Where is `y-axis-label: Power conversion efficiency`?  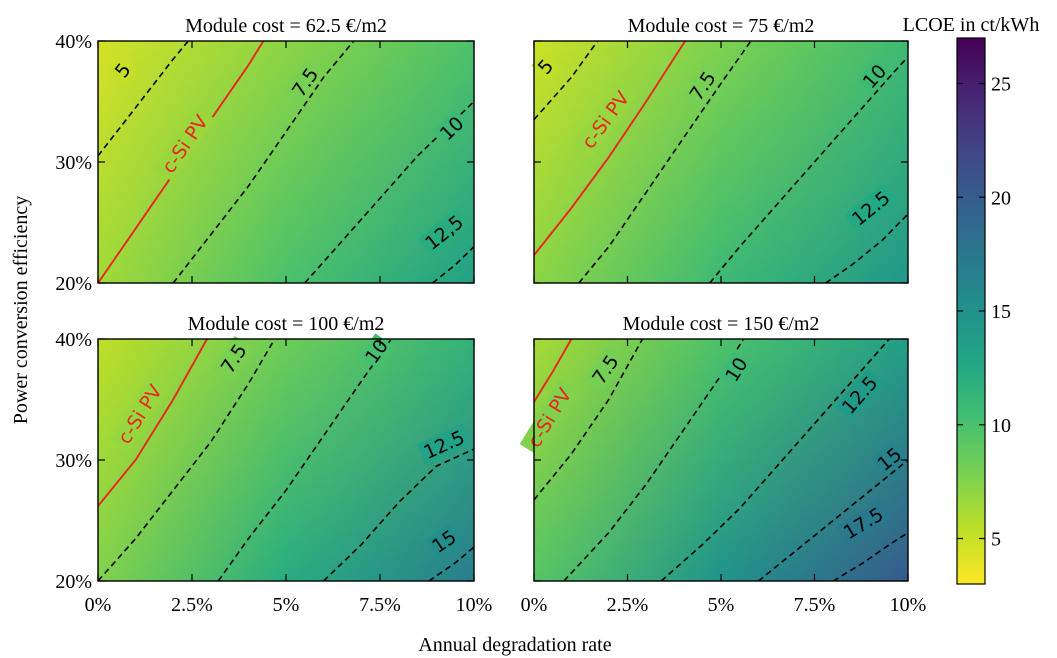
y-axis-label: Power conversion efficiency is located at coordinates (21, 310).